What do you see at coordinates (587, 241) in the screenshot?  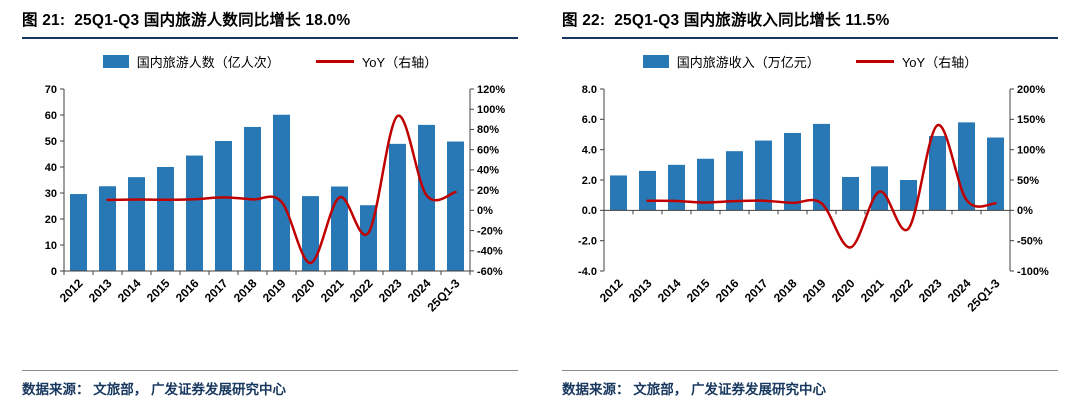 I see `svg-text: -2.0` at bounding box center [587, 241].